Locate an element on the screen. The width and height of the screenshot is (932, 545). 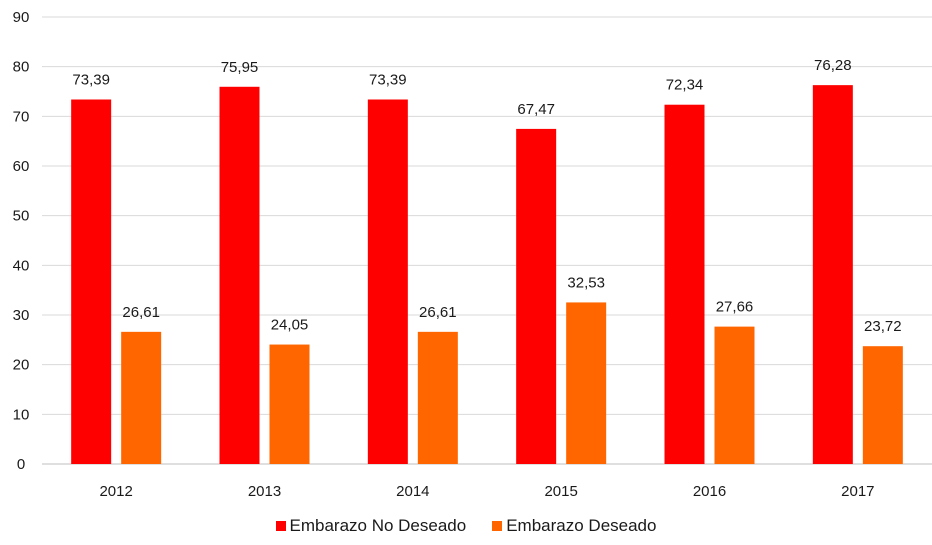
data-label: 75,95 is located at coordinates (240, 67).